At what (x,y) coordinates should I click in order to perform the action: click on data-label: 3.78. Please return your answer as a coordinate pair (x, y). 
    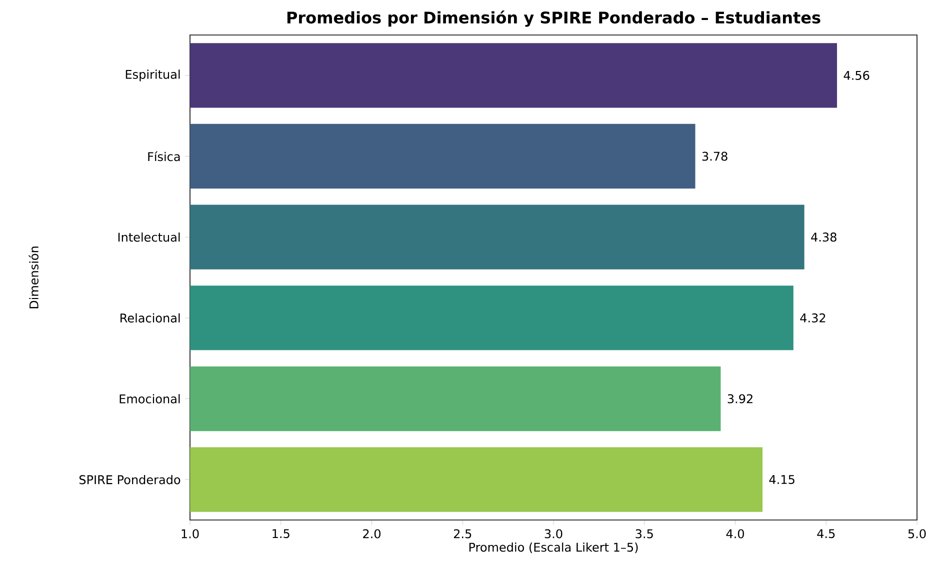
    Looking at the image, I should click on (715, 156).